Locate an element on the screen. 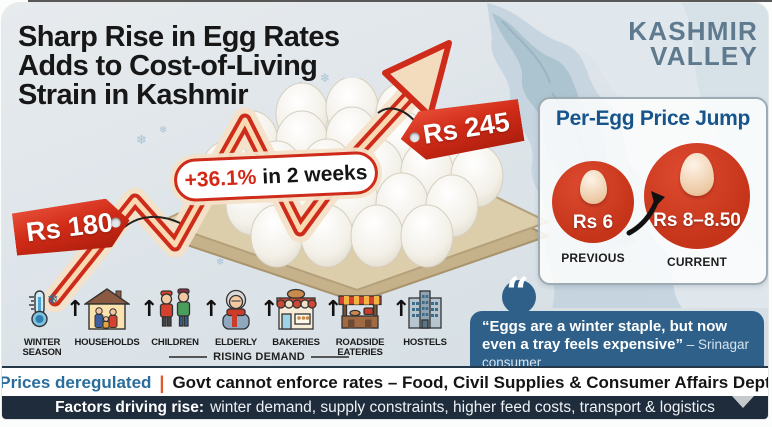 The image size is (772, 427). old-price-value: Rs 180 is located at coordinates (69, 227).